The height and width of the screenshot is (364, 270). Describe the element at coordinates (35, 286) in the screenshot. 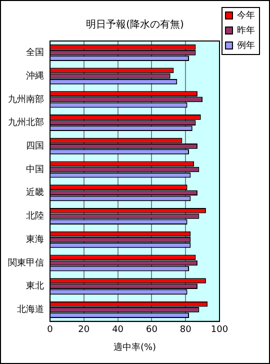

I see `y-tick-label: 東北` at that location.